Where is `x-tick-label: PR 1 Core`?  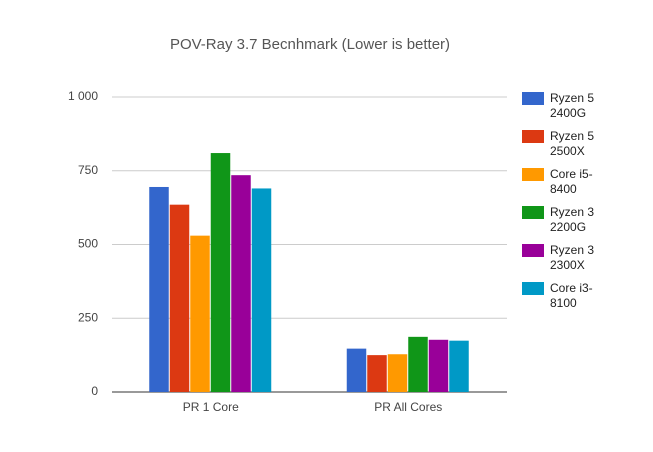
x-tick-label: PR 1 Core is located at coordinates (211, 407).